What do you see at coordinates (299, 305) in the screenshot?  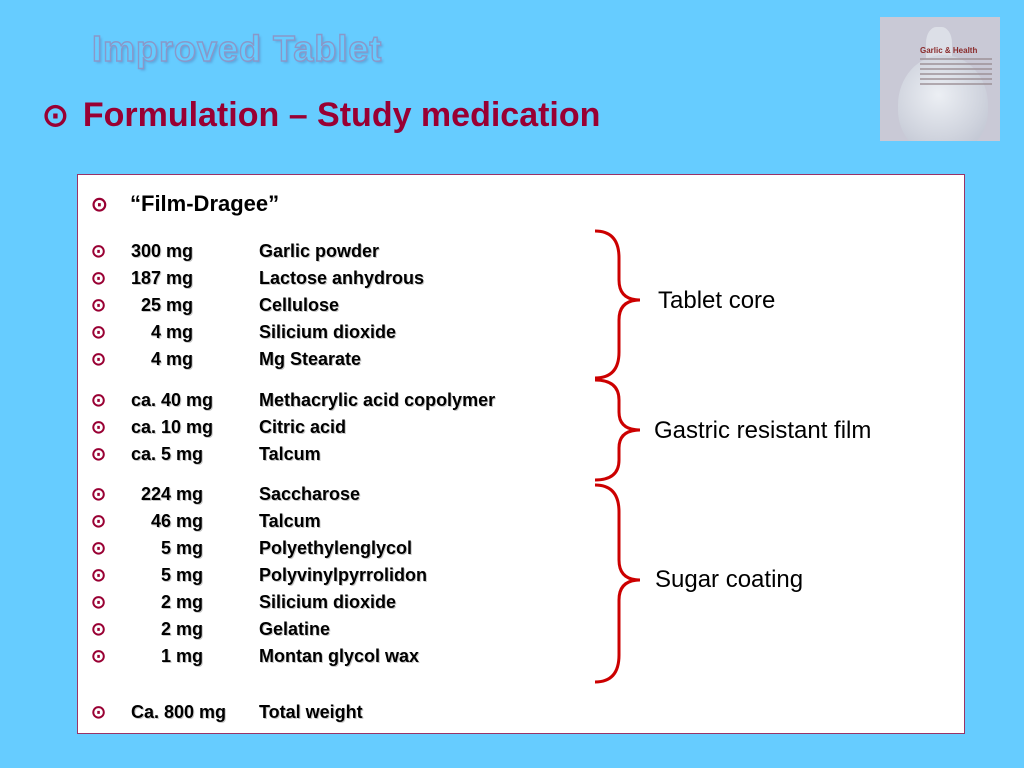 I see `ingredient-name: Cellulose` at bounding box center [299, 305].